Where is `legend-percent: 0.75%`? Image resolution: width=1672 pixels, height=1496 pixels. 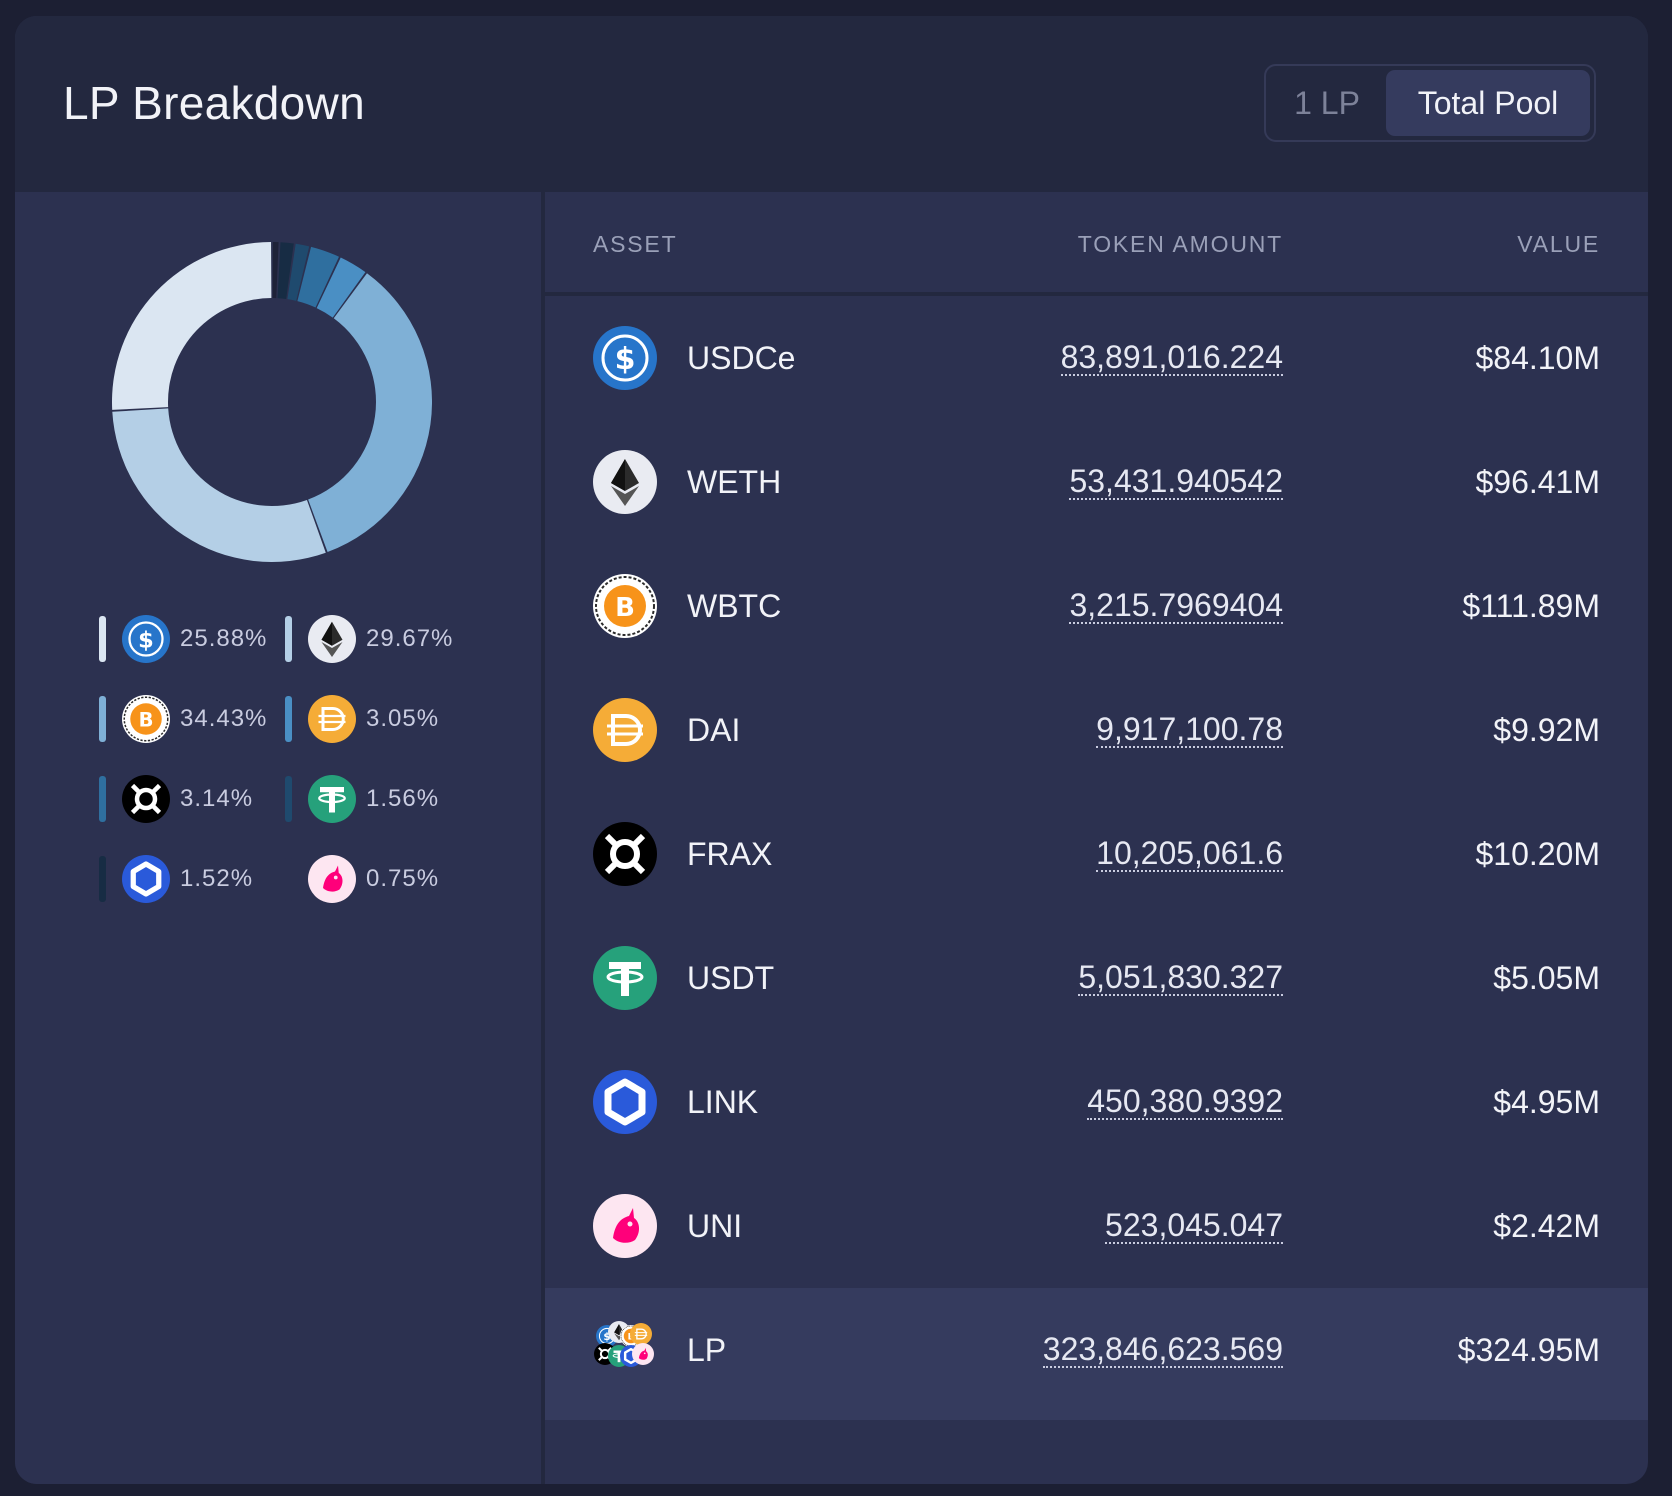 legend-percent: 0.75% is located at coordinates (403, 878).